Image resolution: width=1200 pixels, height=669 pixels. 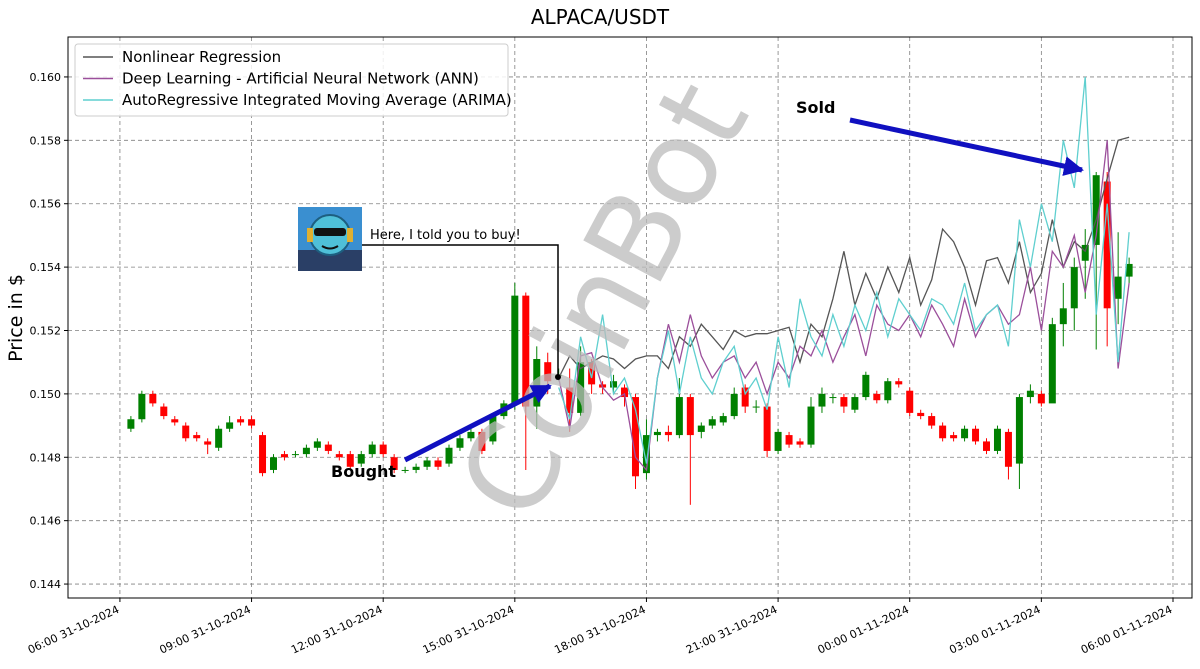 What do you see at coordinates (201, 57) in the screenshot?
I see `legend-label: Nonlinear Regression` at bounding box center [201, 57].